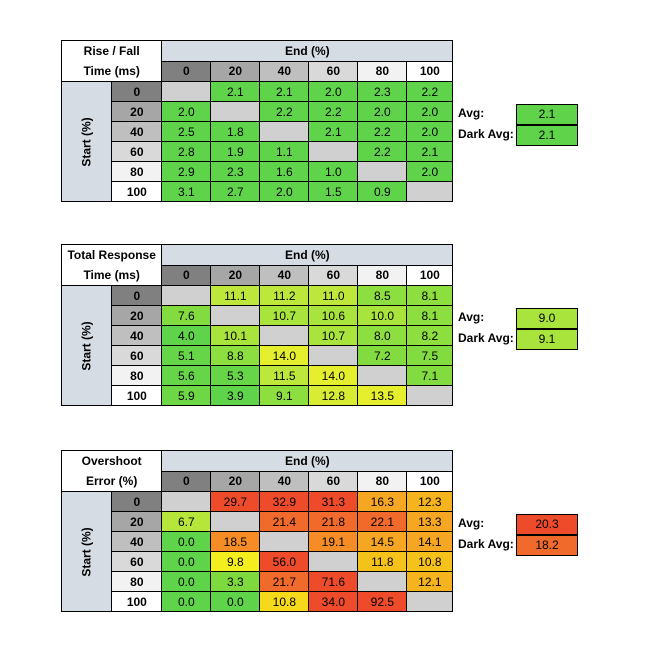  Describe the element at coordinates (284, 151) in the screenshot. I see `value-cell: 1.1` at that location.